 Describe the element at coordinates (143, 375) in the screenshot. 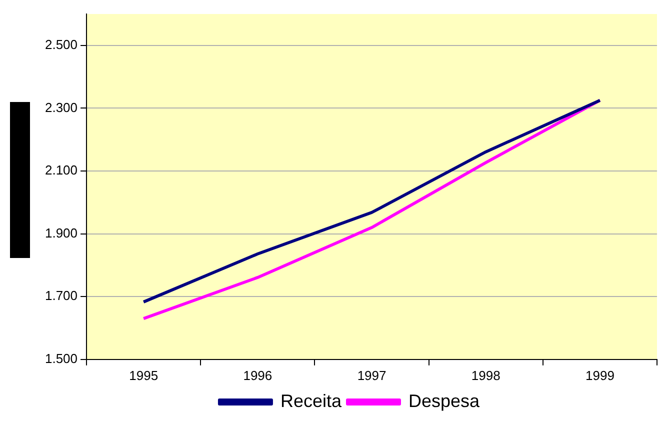

I see `x-tick-label: 1995` at that location.